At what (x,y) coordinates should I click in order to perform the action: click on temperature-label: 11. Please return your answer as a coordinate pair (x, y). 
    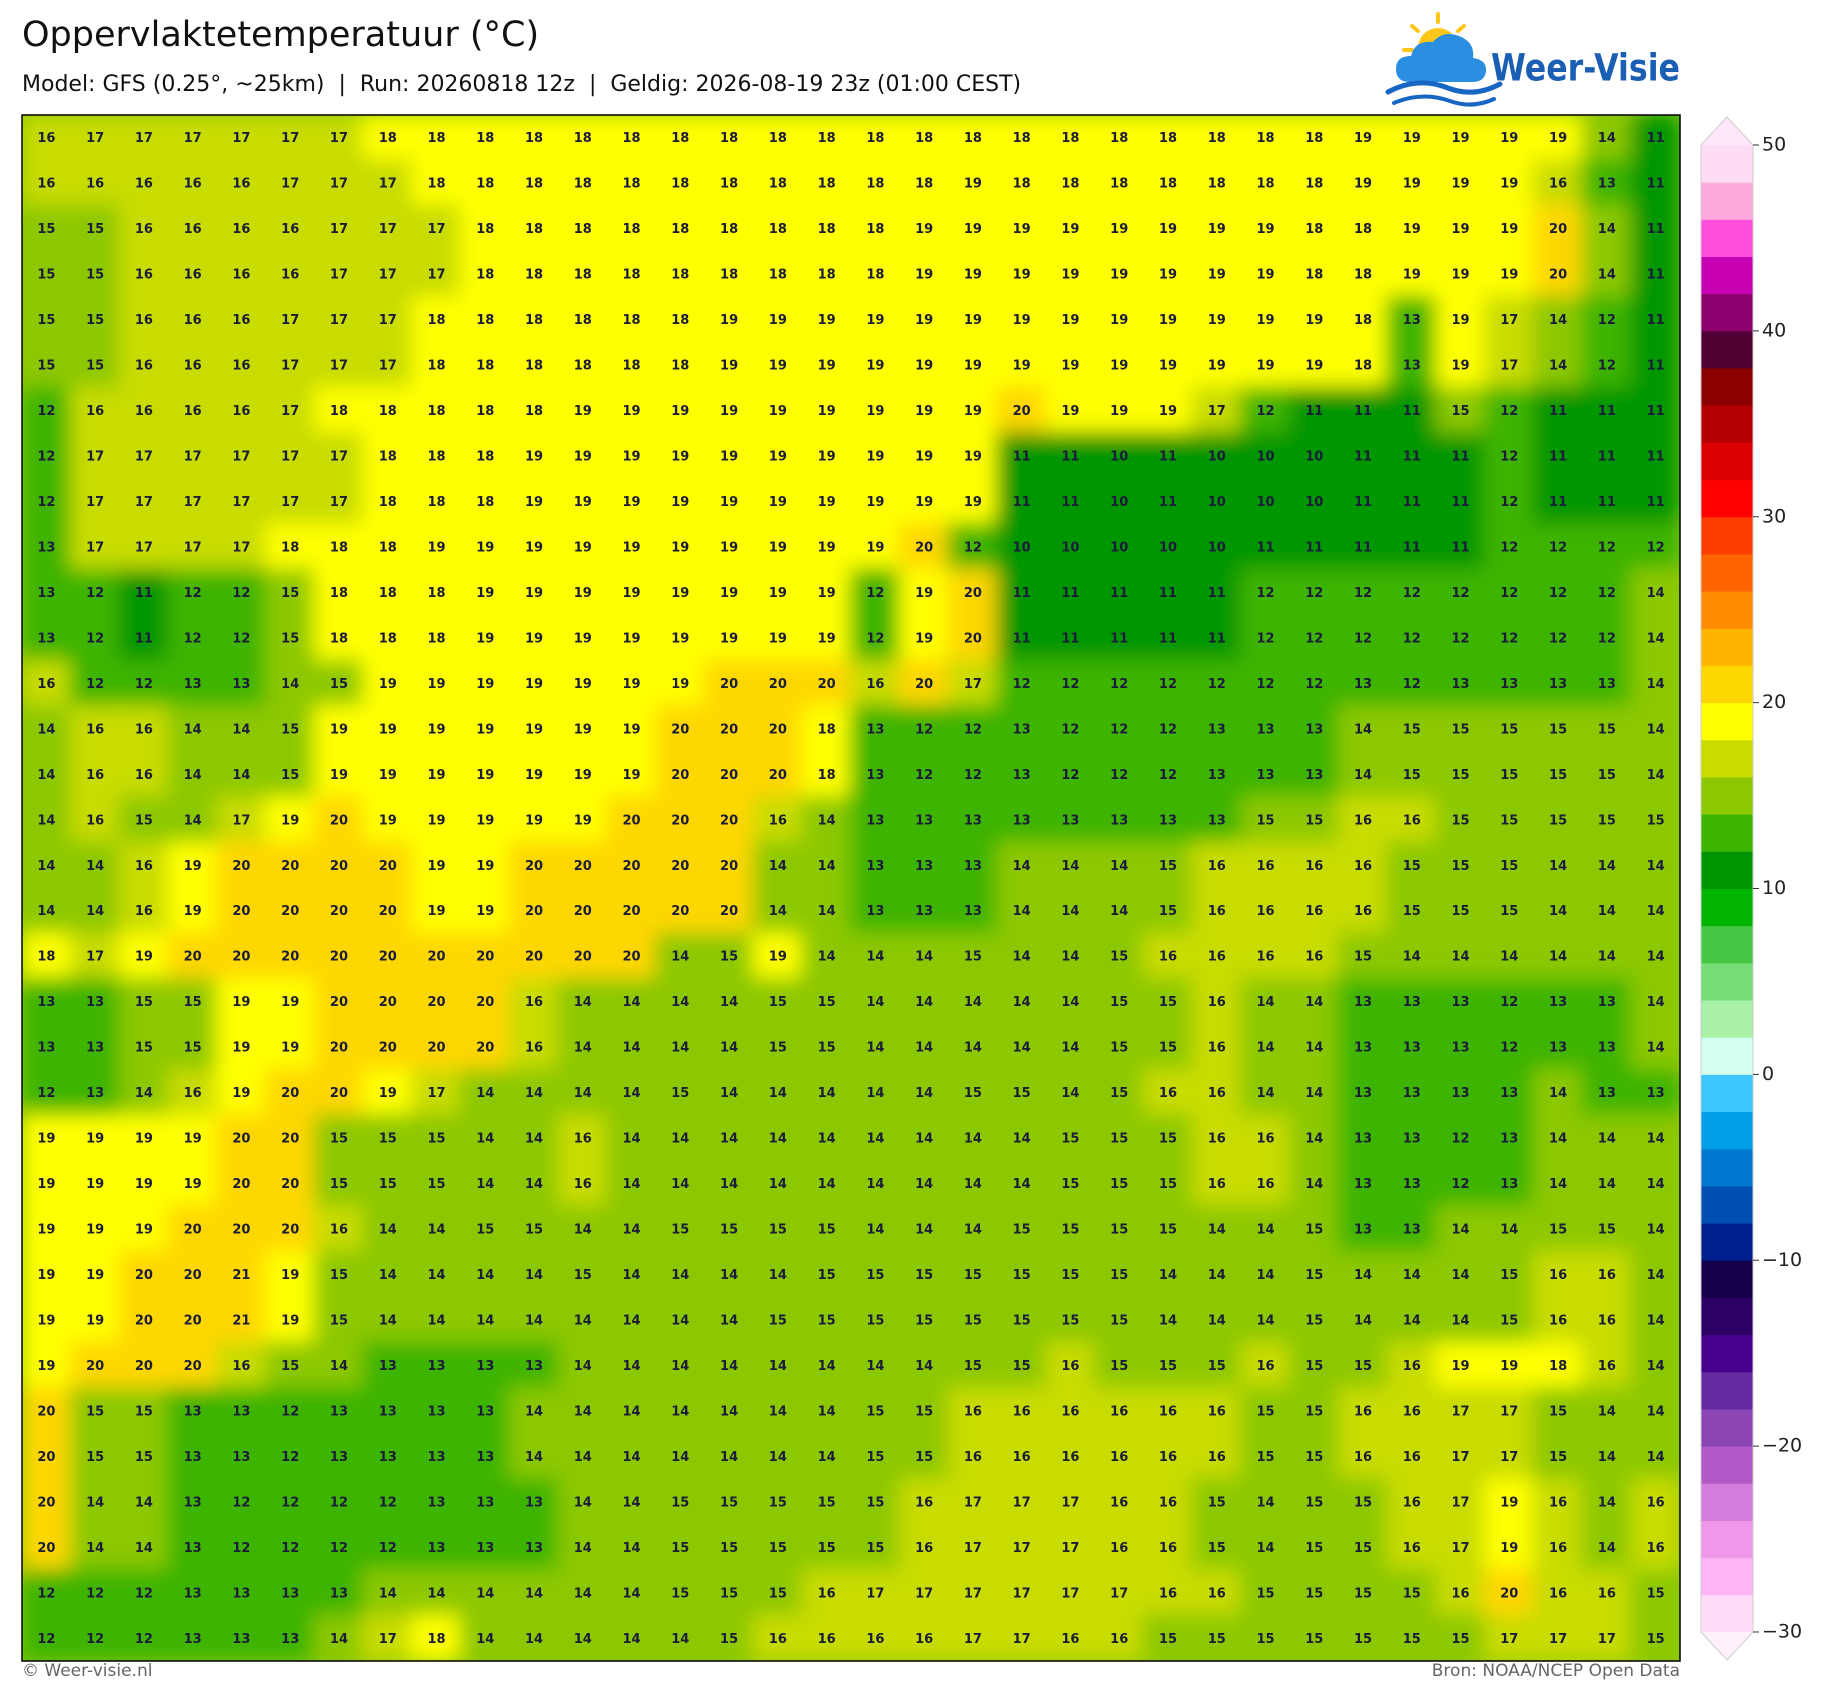
    Looking at the image, I should click on (1558, 457).